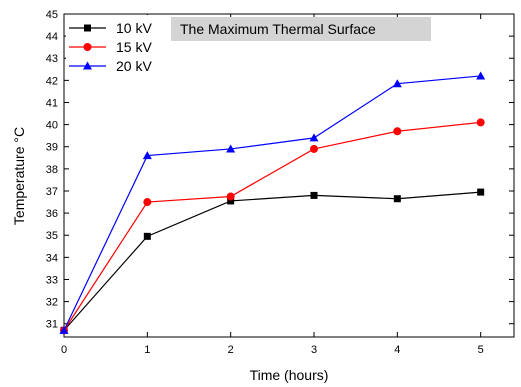 Image resolution: width=521 pixels, height=387 pixels. Describe the element at coordinates (278, 29) in the screenshot. I see `annotation-text: The Maximum Thermal Surface` at that location.